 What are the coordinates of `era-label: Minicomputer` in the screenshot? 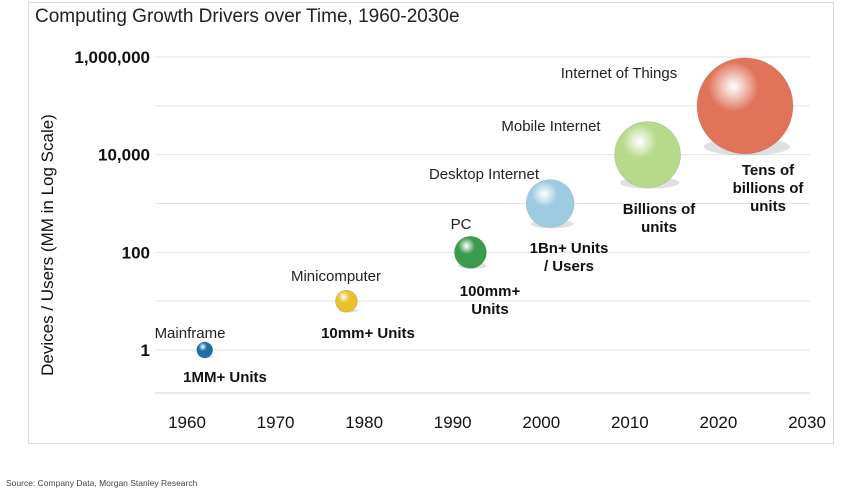 It's located at (336, 276).